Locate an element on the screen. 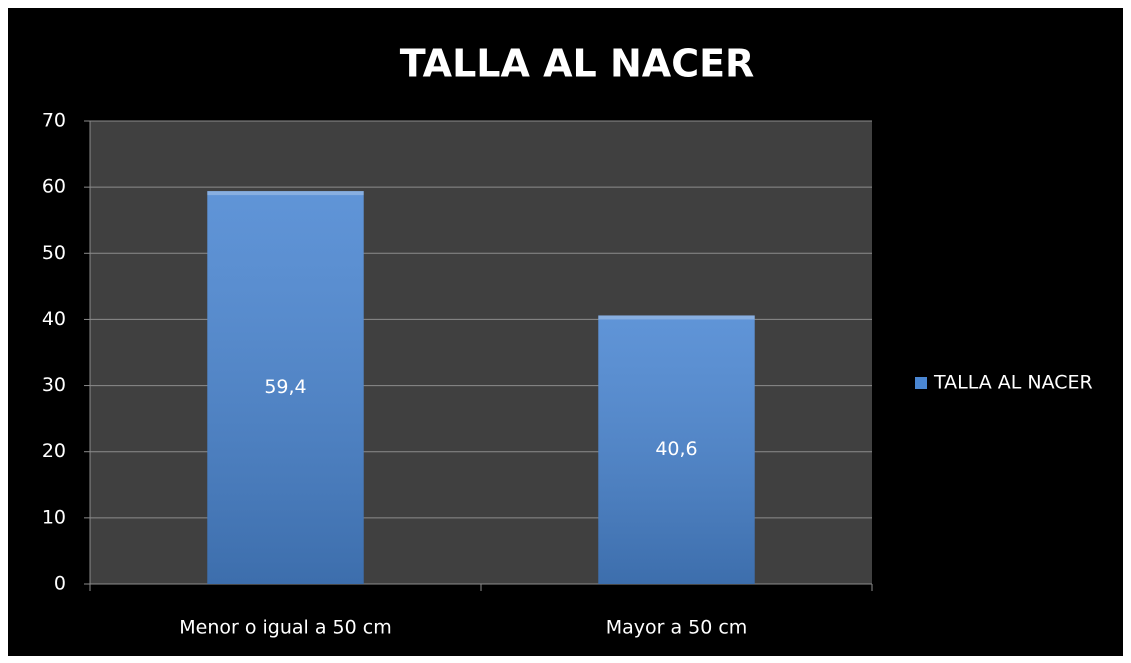 The height and width of the screenshot is (663, 1131). legend-swatch is located at coordinates (921, 383).